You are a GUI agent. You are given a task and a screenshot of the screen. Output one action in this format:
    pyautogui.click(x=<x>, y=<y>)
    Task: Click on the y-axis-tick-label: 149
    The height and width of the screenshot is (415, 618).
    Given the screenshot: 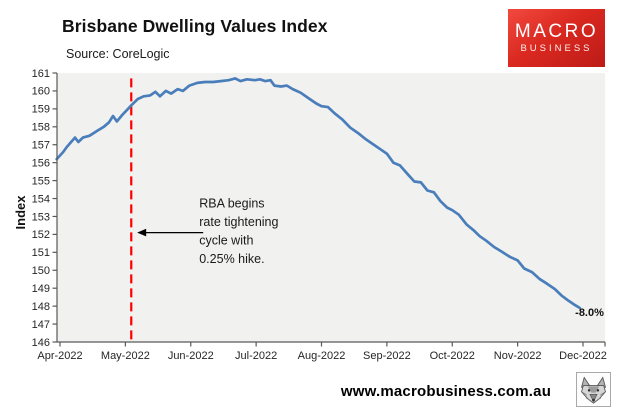 What is the action you would take?
    pyautogui.click(x=41, y=289)
    